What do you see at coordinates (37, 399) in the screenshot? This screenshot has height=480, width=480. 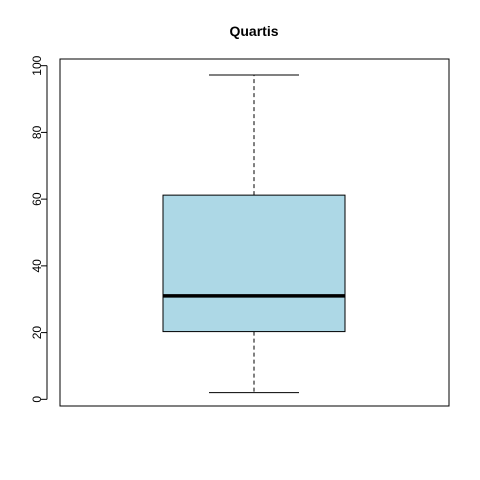 I see `y-tick-label: 0` at bounding box center [37, 399].